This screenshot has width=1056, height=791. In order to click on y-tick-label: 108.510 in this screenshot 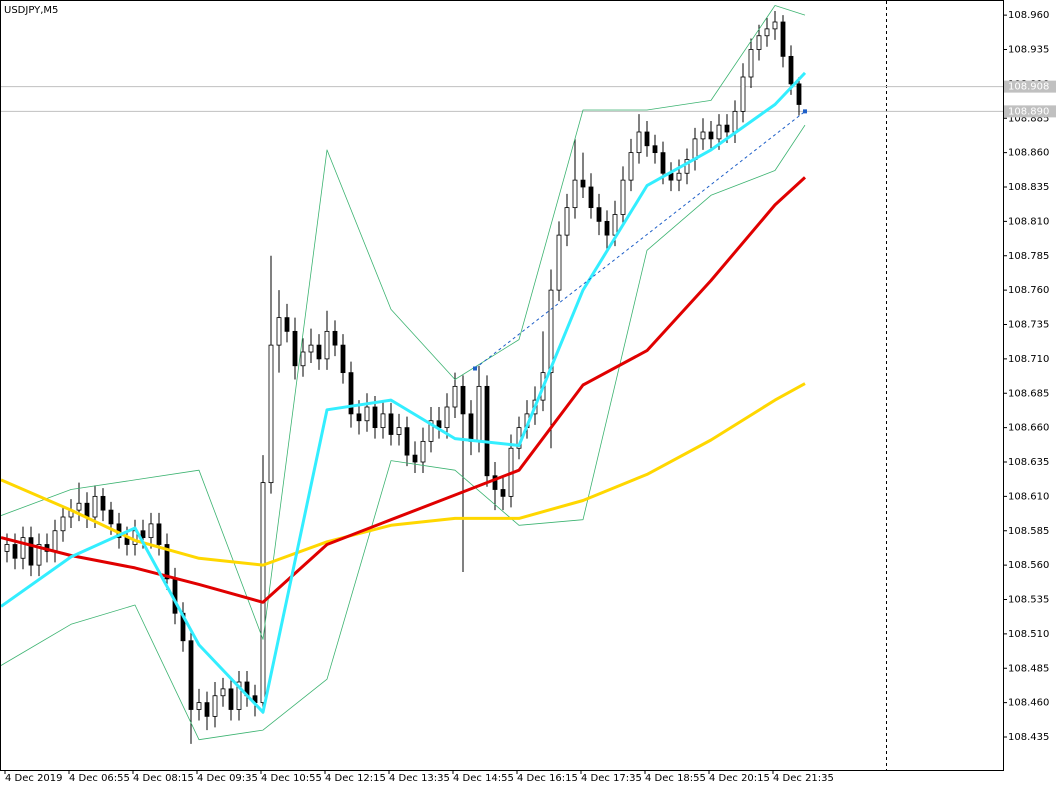, I will do `click(1028, 634)`.